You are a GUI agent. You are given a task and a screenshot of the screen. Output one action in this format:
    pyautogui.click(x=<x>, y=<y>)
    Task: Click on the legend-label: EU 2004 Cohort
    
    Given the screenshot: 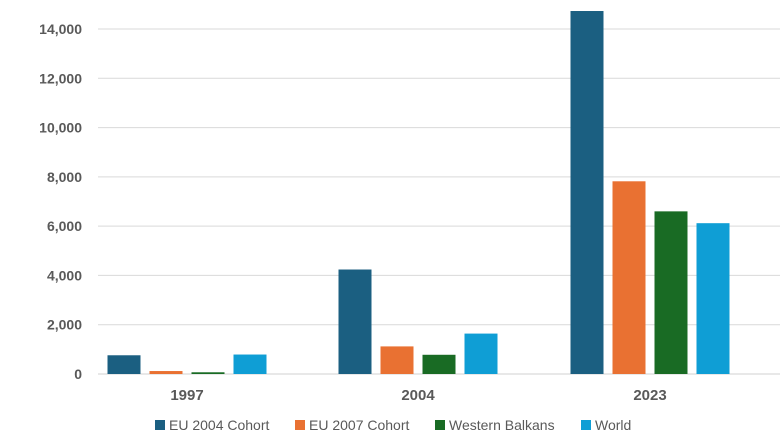 What is the action you would take?
    pyautogui.click(x=219, y=425)
    